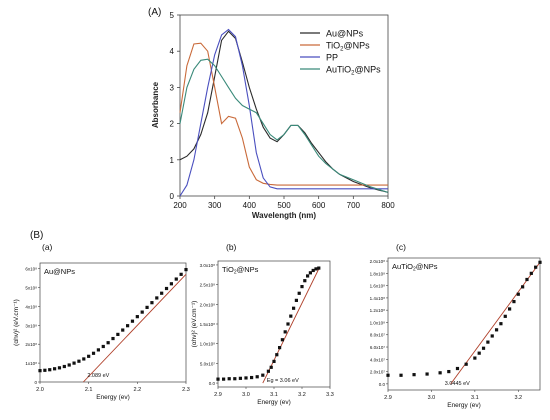 This screenshot has height=420, width=550. I want to click on panel-sub-label: (c), so click(401, 247).